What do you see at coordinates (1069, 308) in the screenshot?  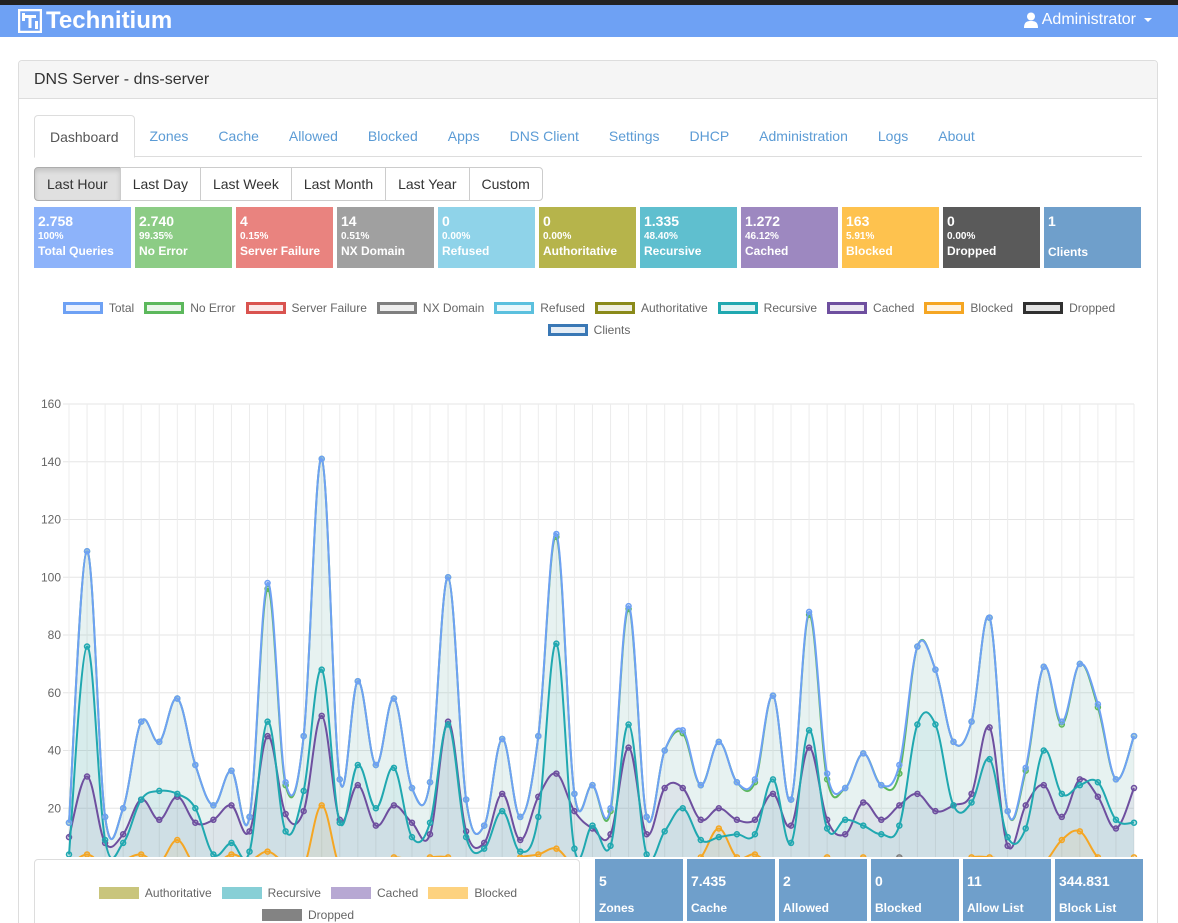 I see `legend-item-dropped: Dropped` at bounding box center [1069, 308].